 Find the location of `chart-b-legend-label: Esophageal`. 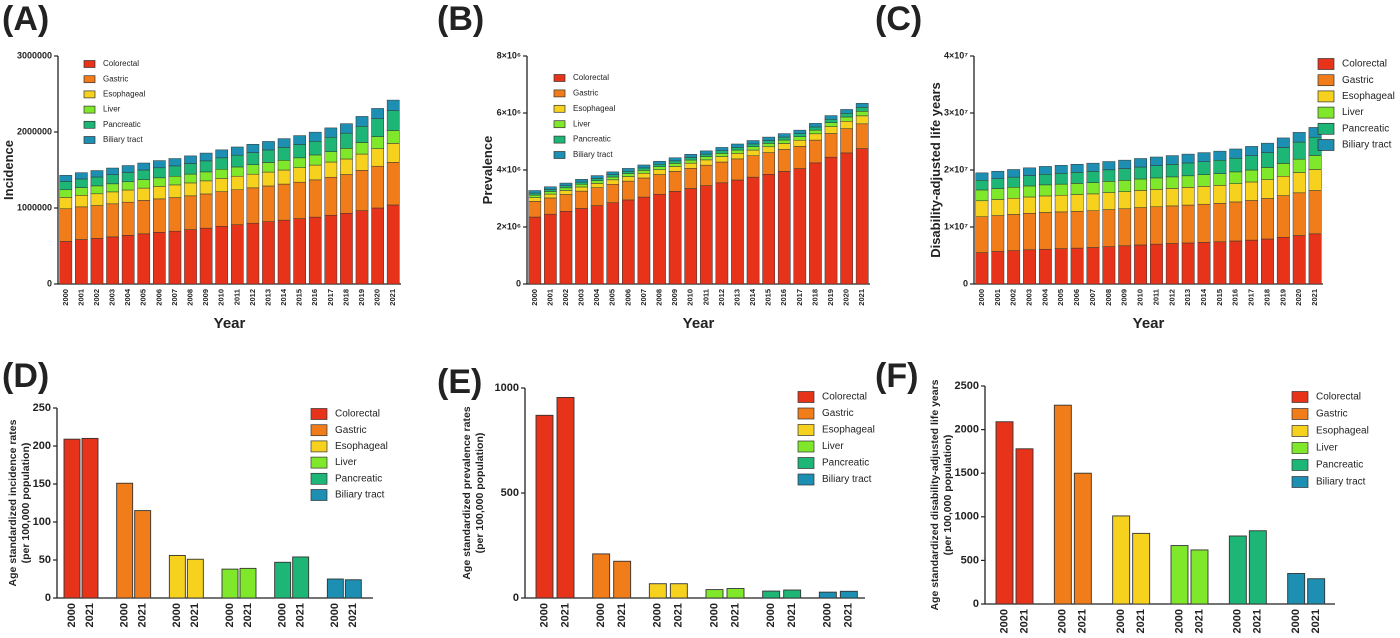

chart-b-legend-label: Esophageal is located at coordinates (594, 108).